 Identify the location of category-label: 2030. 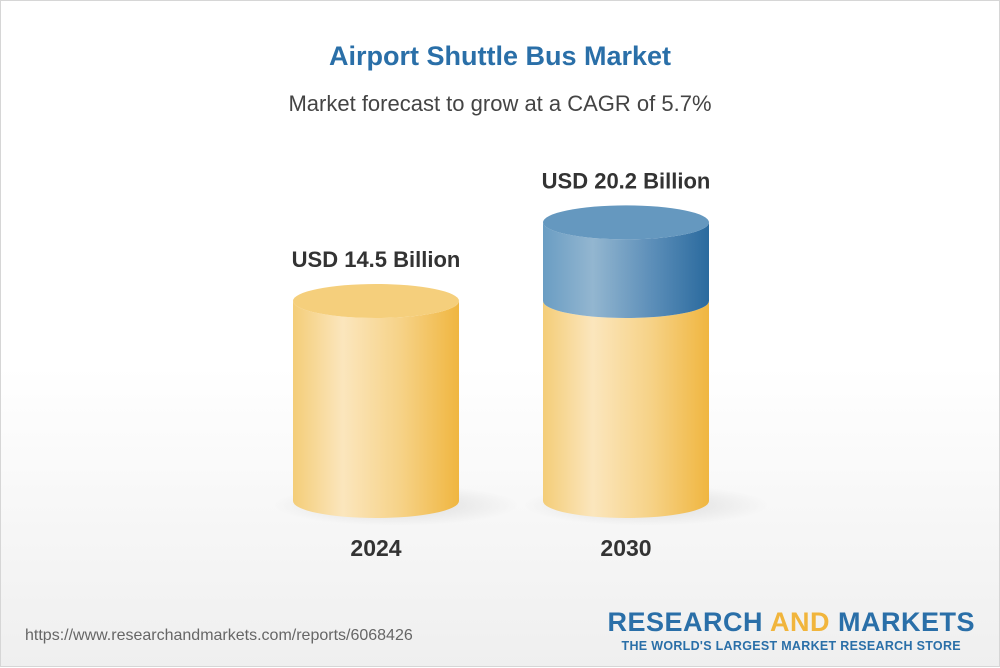
(625, 548).